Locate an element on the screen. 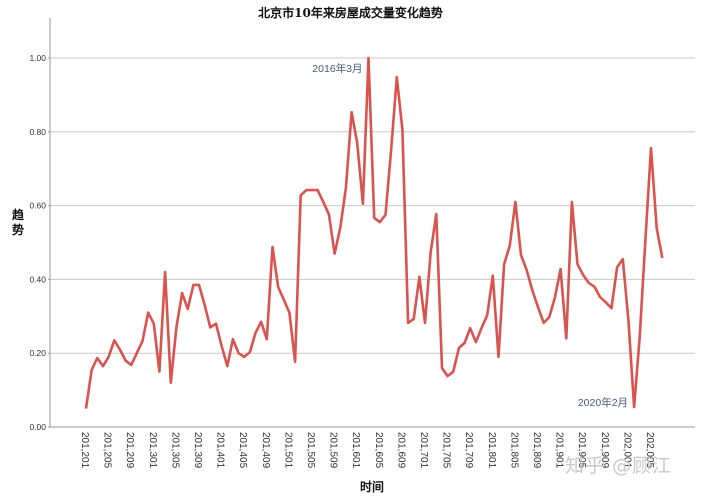 This screenshot has height=500, width=701. y-tick-labels: 0.00 0.20 0.40 0.60 0.80 1.00 is located at coordinates (37, 242).